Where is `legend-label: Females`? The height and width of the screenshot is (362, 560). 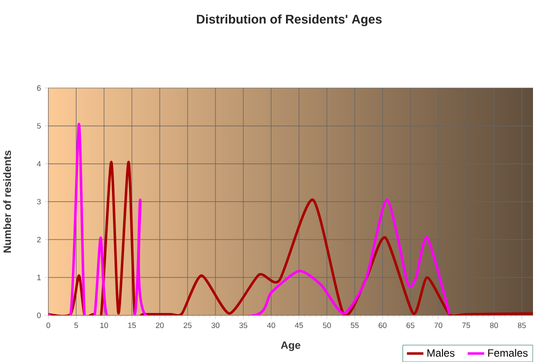
legend-label: Females is located at coordinates (508, 352).